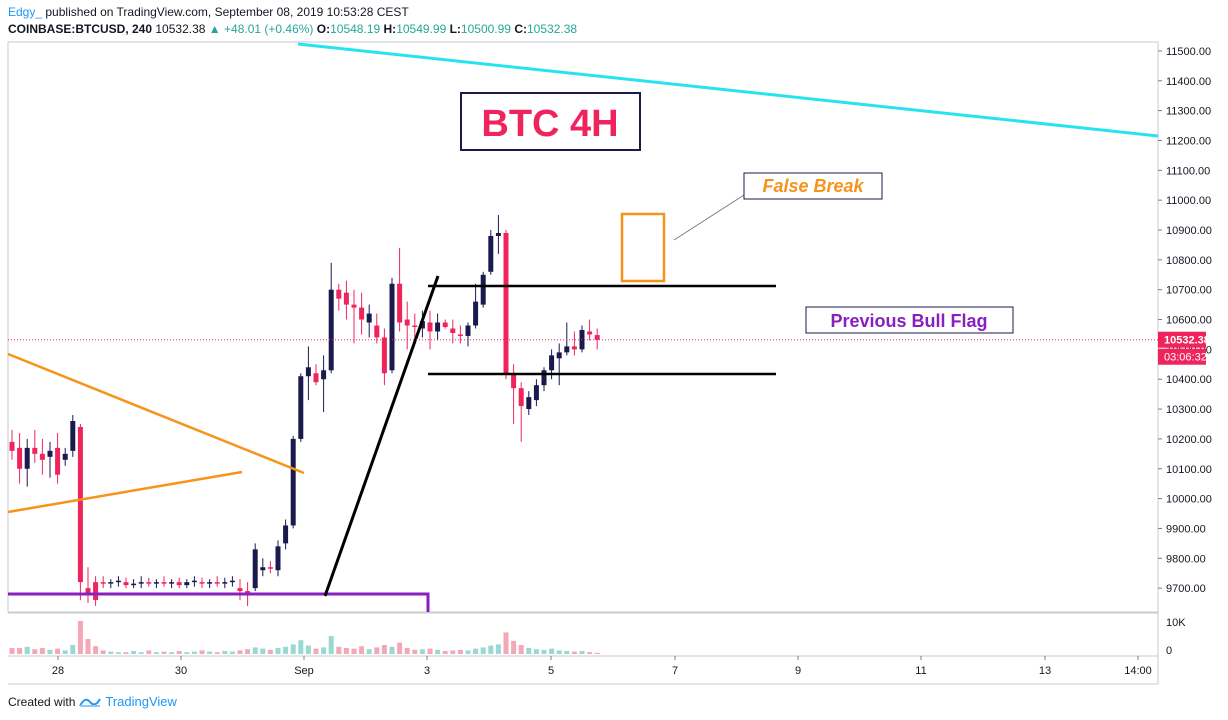 The width and height of the screenshot is (1228, 720). Describe the element at coordinates (421, 29) in the screenshot. I see `high-value: 10549.99` at that location.